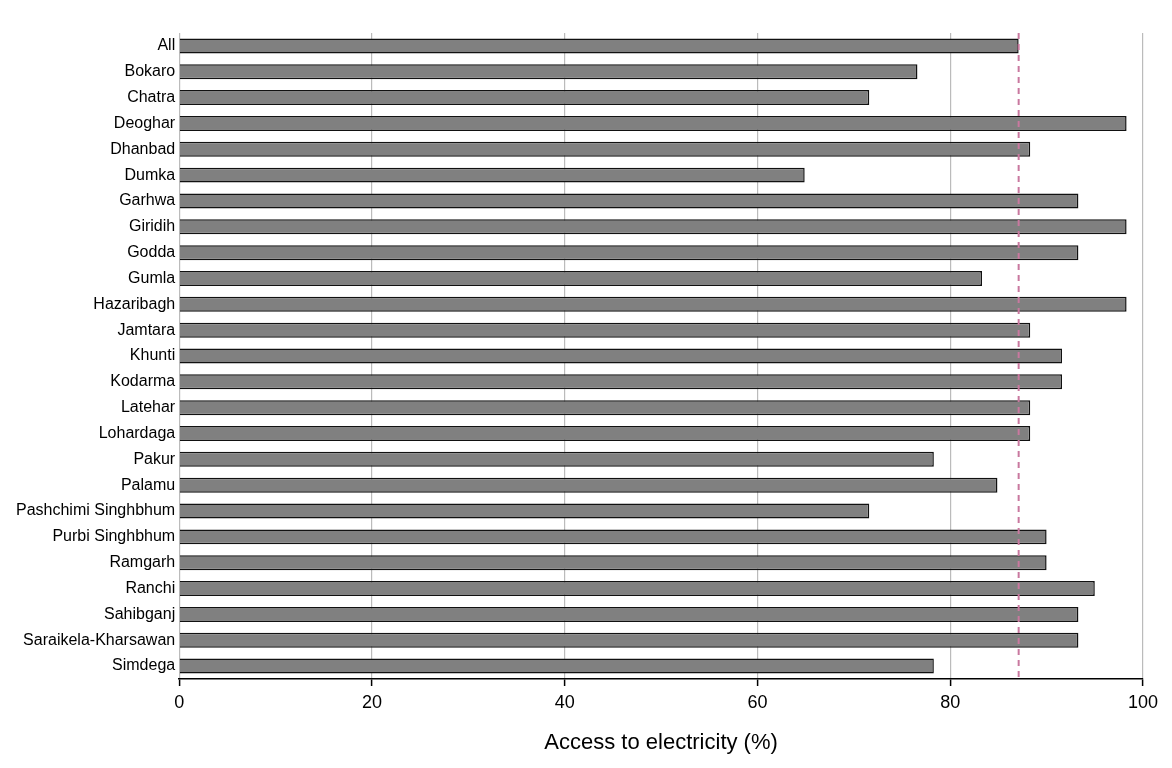 This screenshot has width=1172, height=768. Describe the element at coordinates (950, 701) in the screenshot. I see `x-tick-label: 80` at that location.